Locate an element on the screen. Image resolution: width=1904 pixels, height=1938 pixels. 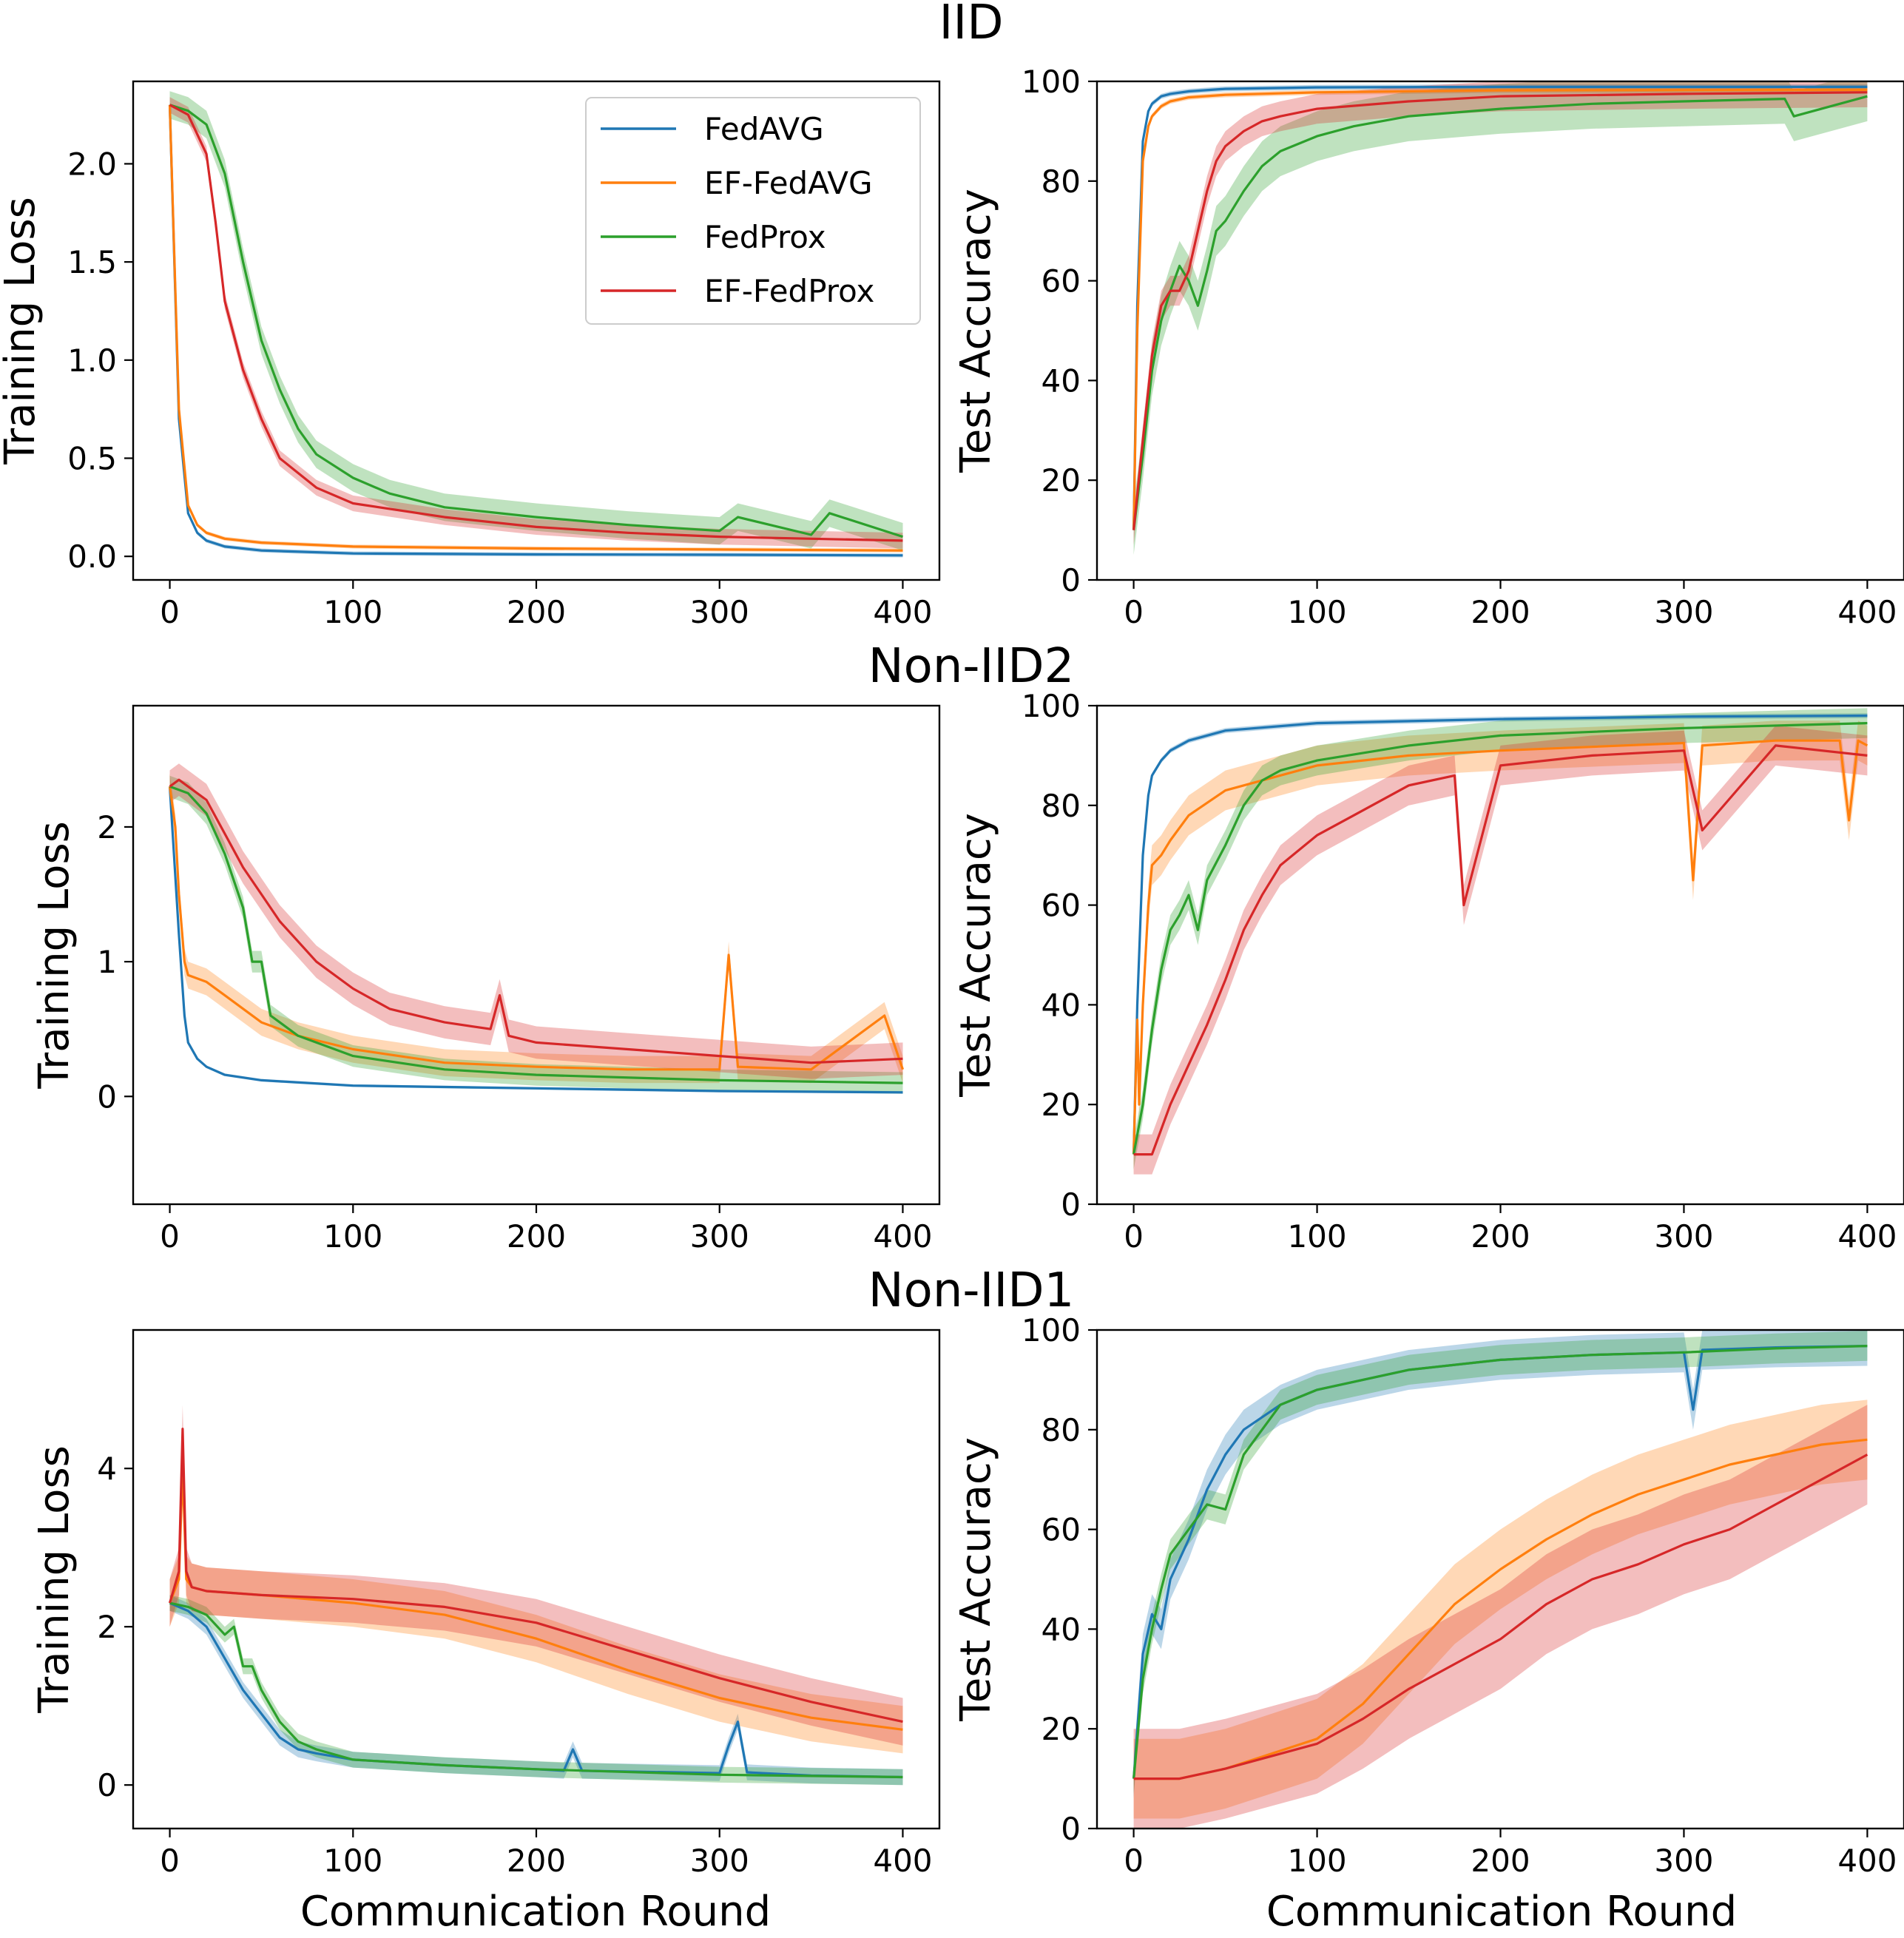
panel-non-iid2-training-loss: 0 100 200 300 400 0 1 2 Training Loss is located at coordinates (485, 979).